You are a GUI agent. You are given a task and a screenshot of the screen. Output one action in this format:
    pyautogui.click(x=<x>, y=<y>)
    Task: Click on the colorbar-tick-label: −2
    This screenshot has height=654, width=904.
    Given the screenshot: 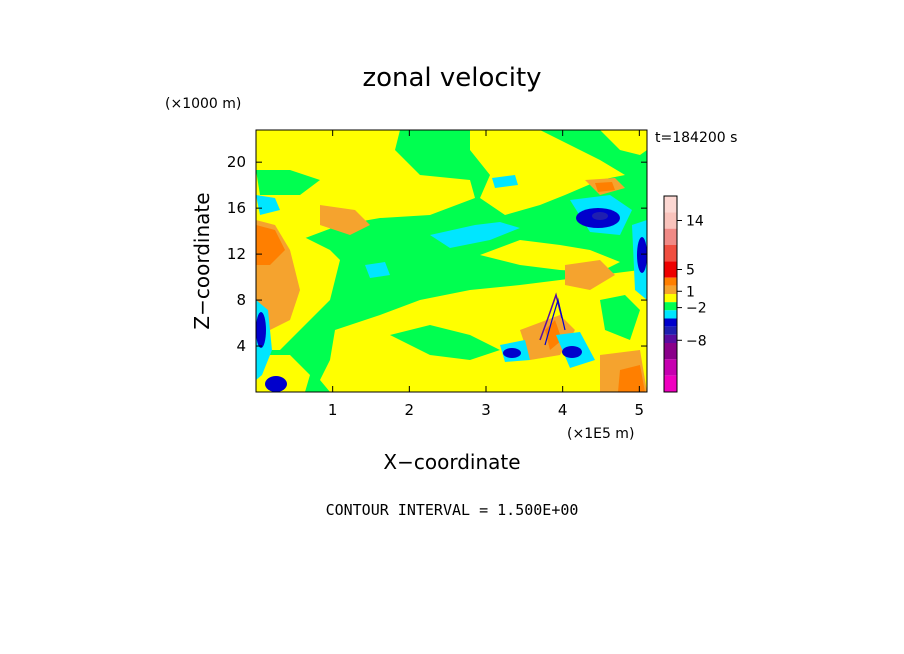 What is the action you would take?
    pyautogui.click(x=696, y=309)
    